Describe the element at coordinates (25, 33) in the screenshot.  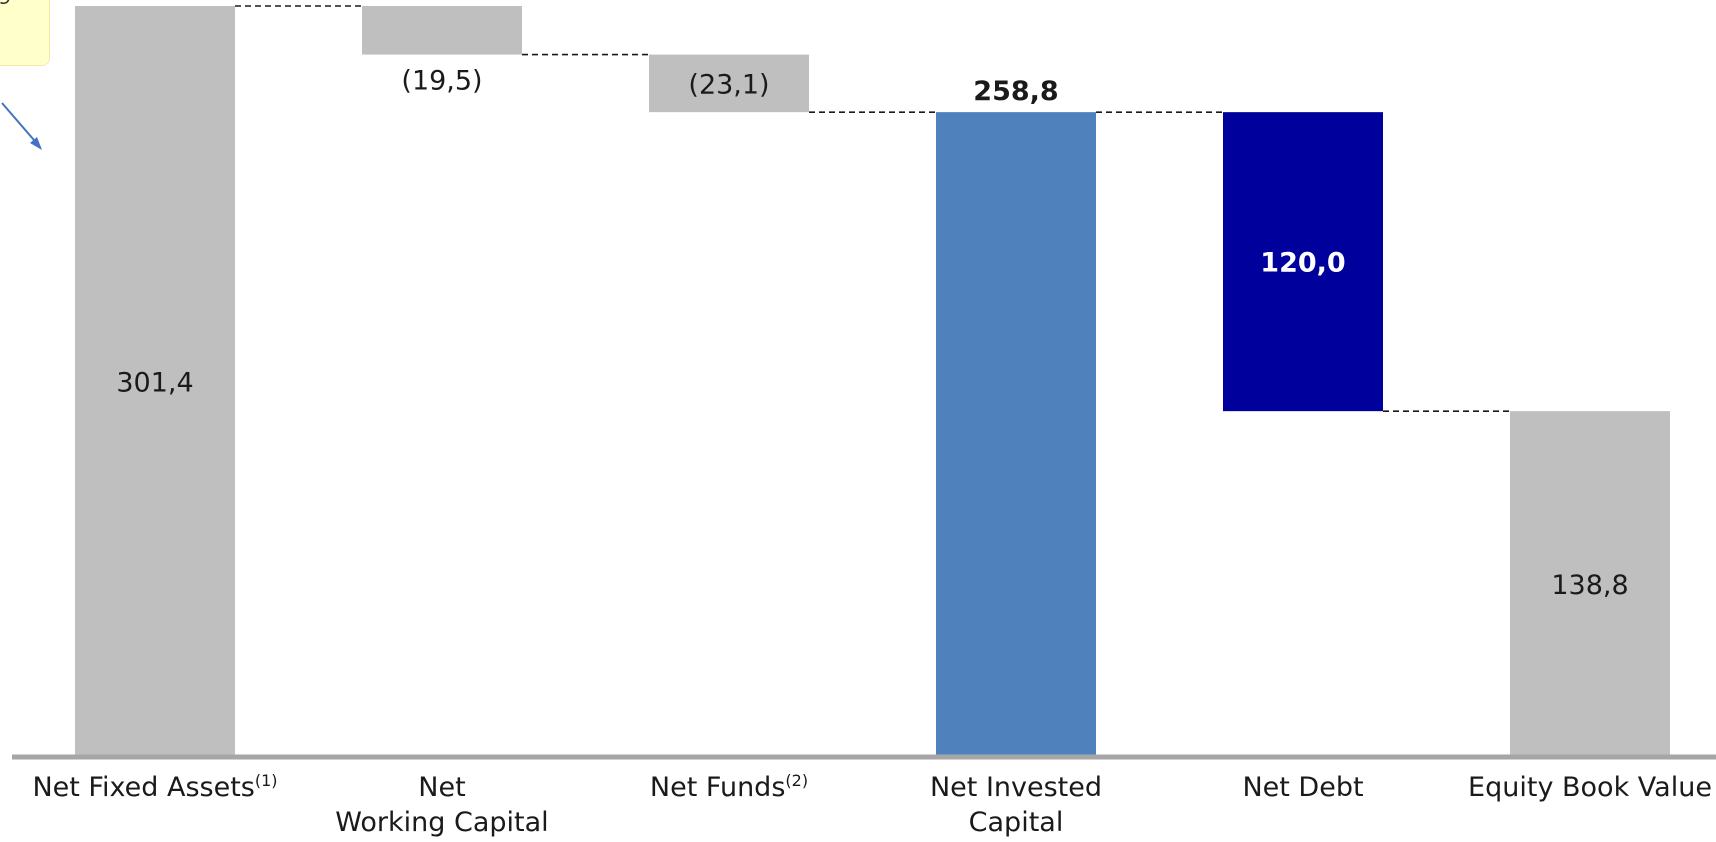
I see `annotation-note: ng` at that location.